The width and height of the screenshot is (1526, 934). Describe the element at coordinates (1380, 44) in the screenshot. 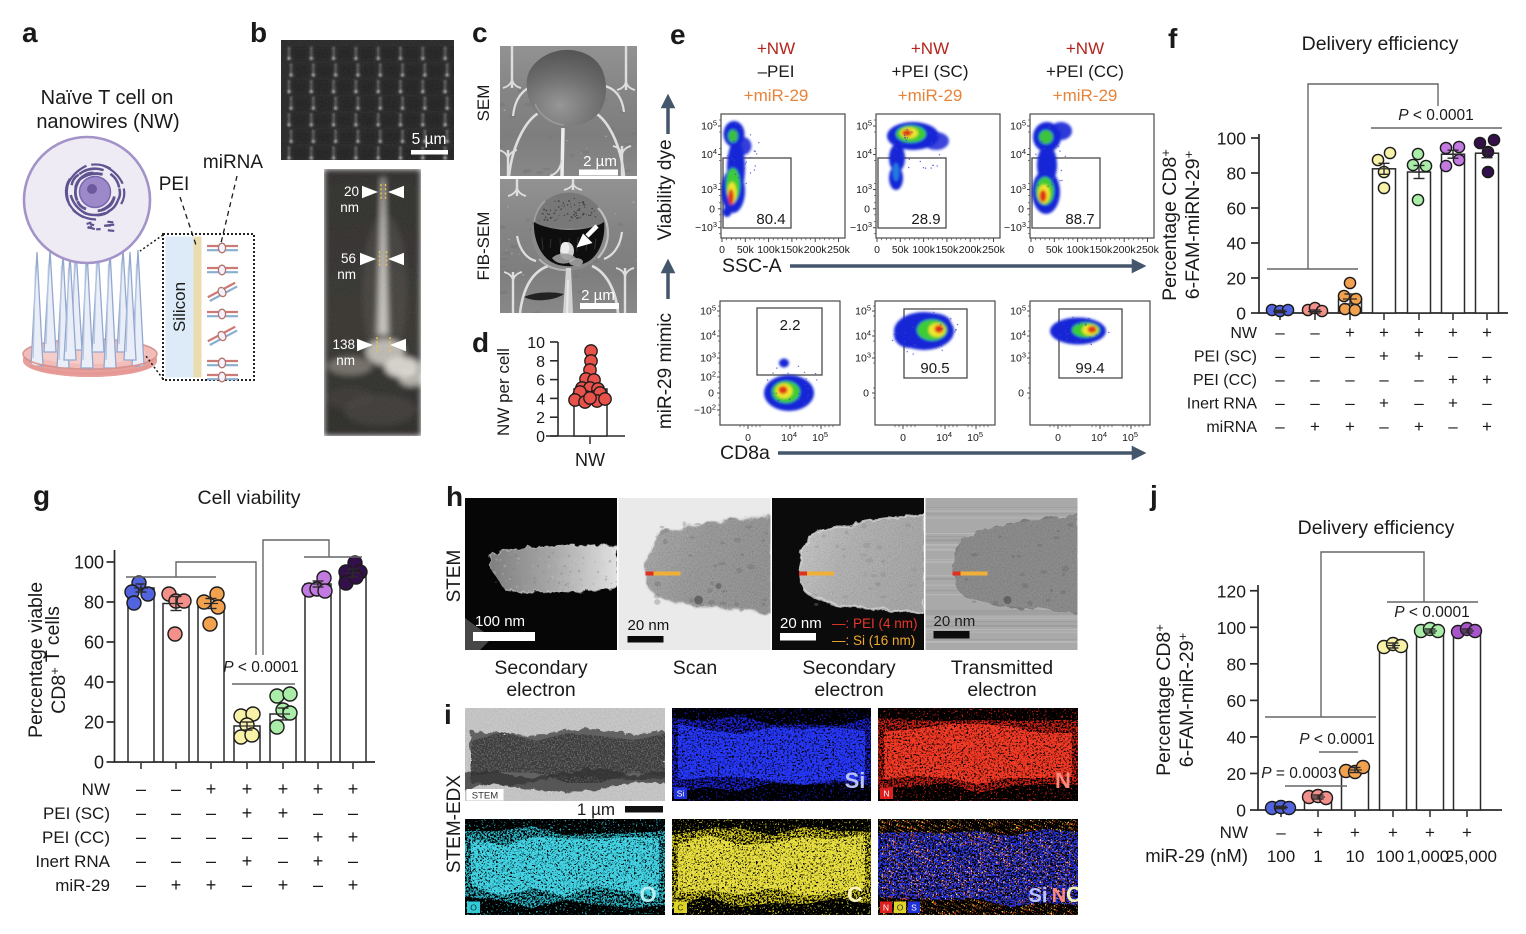

I see `svg-text: Delivery efficiency` at that location.